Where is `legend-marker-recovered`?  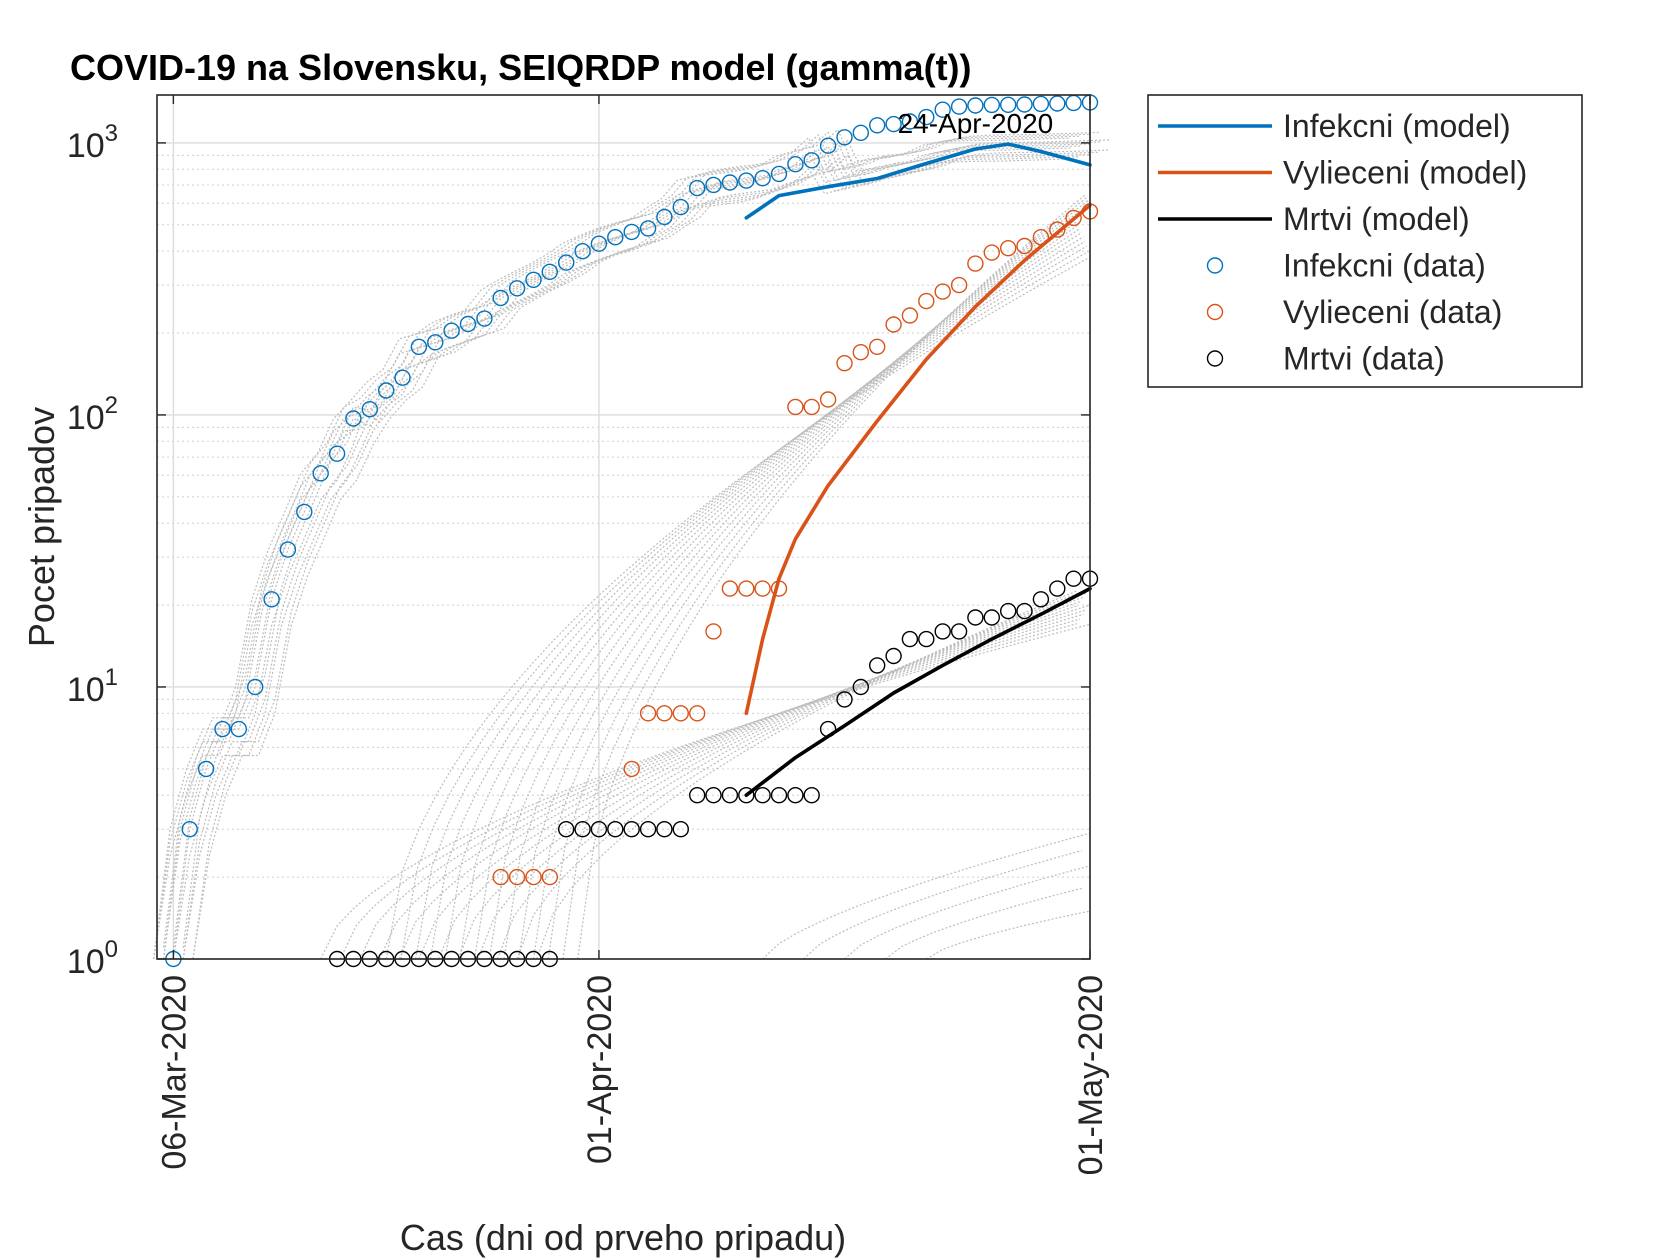 legend-marker-recovered is located at coordinates (1215, 312).